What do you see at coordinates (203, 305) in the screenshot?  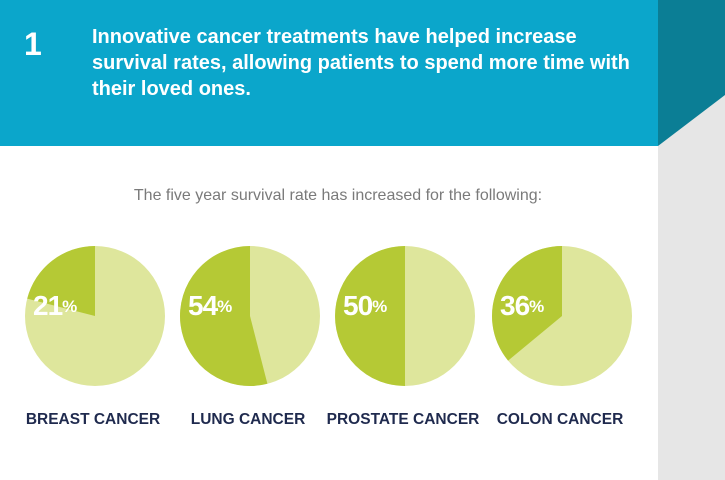 I see `value-number: 54` at bounding box center [203, 305].